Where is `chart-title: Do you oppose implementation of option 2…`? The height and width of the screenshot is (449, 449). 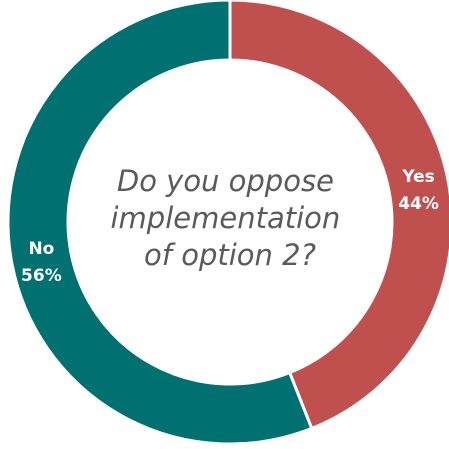 chart-title: Do you oppose implementation of option 2… is located at coordinates (230, 218).